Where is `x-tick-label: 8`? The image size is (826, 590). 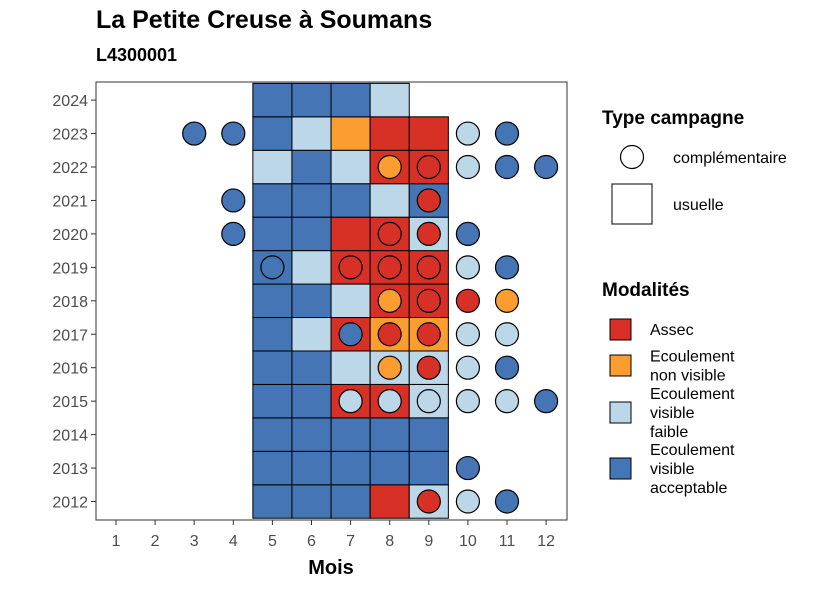
x-tick-label: 8 is located at coordinates (389, 541).